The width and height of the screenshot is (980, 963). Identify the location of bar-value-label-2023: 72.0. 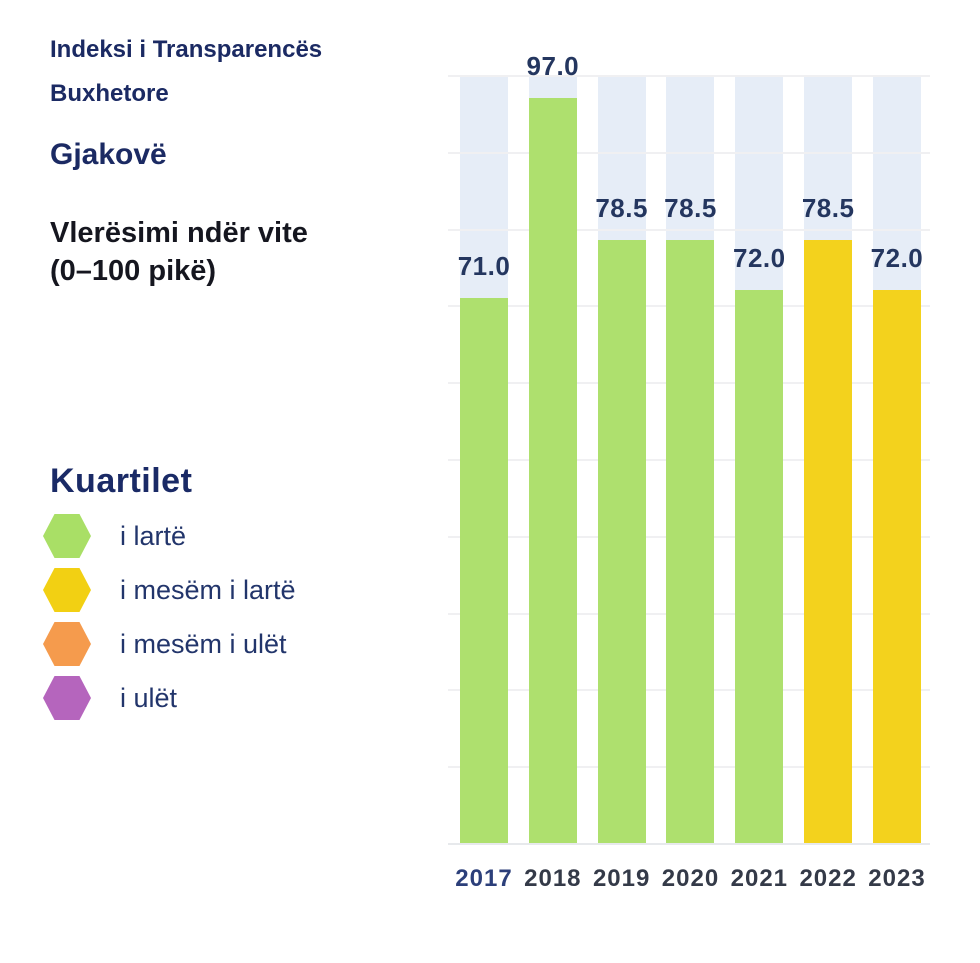
(897, 258).